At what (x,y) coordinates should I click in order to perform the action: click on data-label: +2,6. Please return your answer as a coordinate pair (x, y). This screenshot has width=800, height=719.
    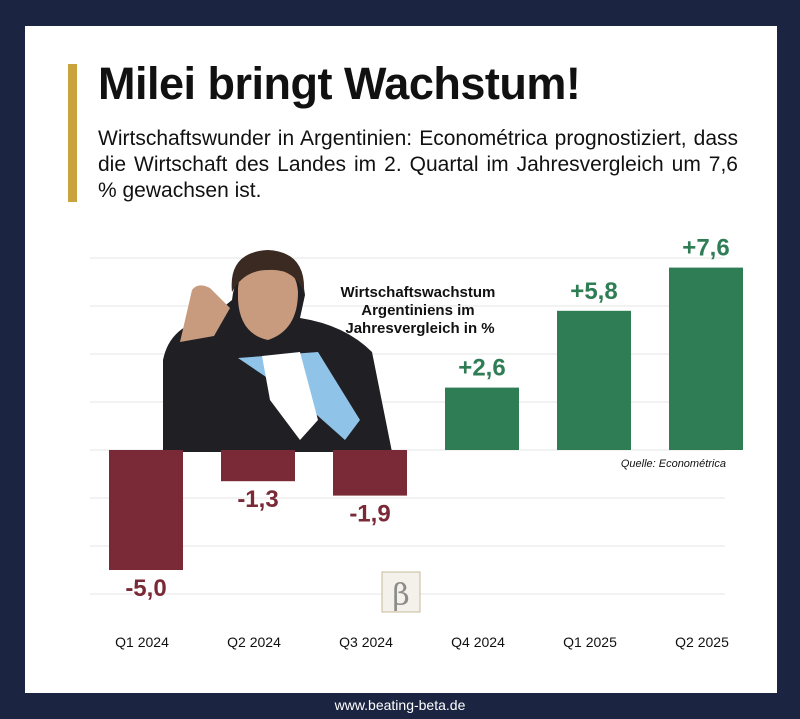
    Looking at the image, I should click on (481, 368).